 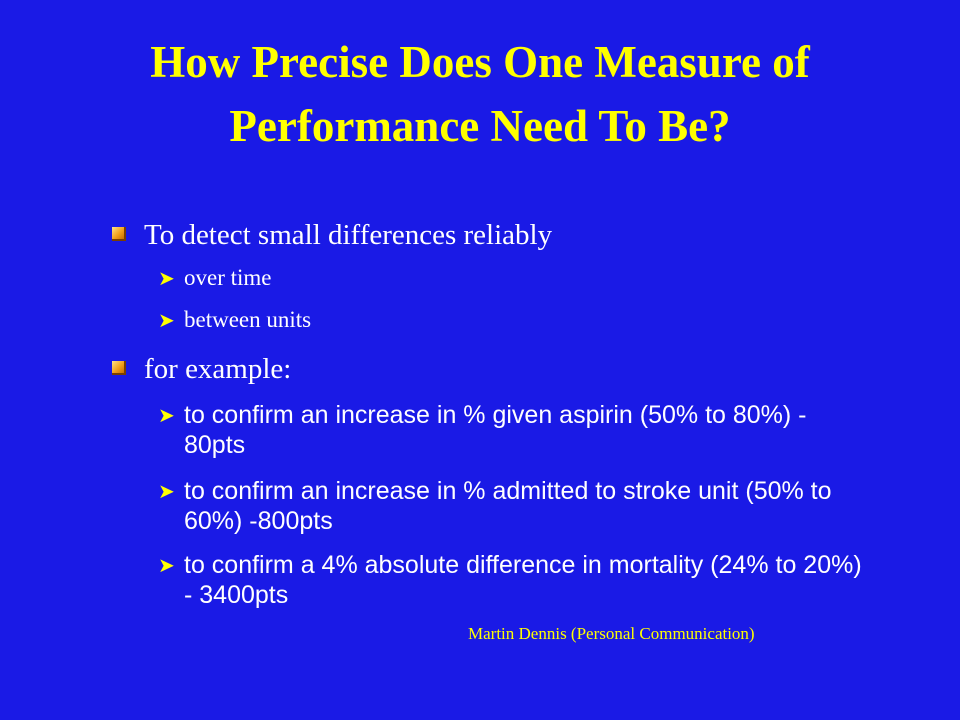 What do you see at coordinates (480, 126) in the screenshot?
I see `title-line-2: Performance Need To Be?` at bounding box center [480, 126].